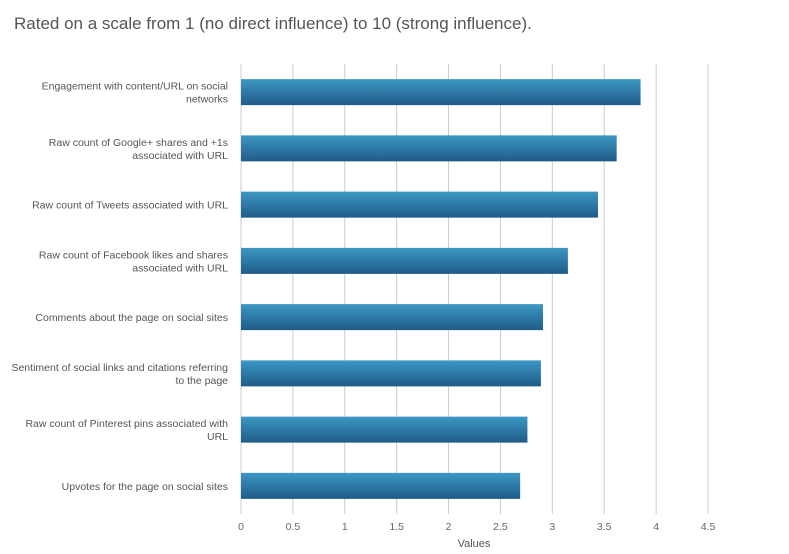 The height and width of the screenshot is (554, 789). Describe the element at coordinates (474, 544) in the screenshot. I see `x-axis-title: Values` at that location.